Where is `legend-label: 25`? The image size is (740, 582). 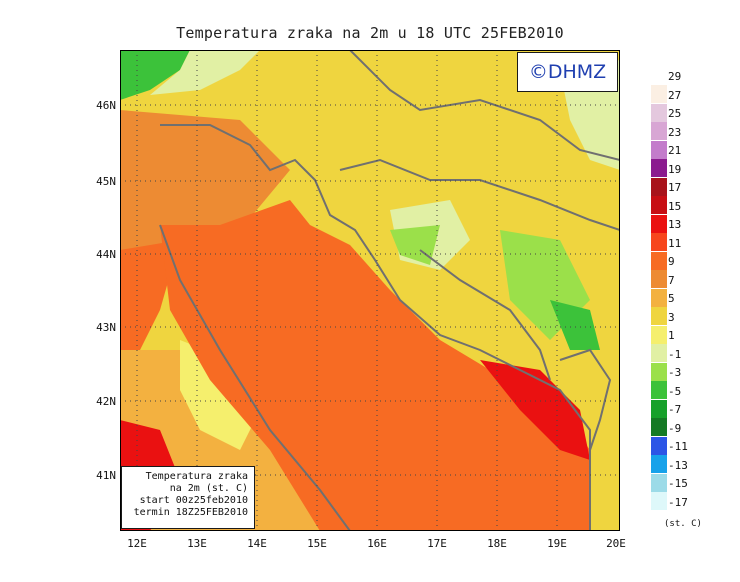
legend-label: 25 is located at coordinates (675, 113).